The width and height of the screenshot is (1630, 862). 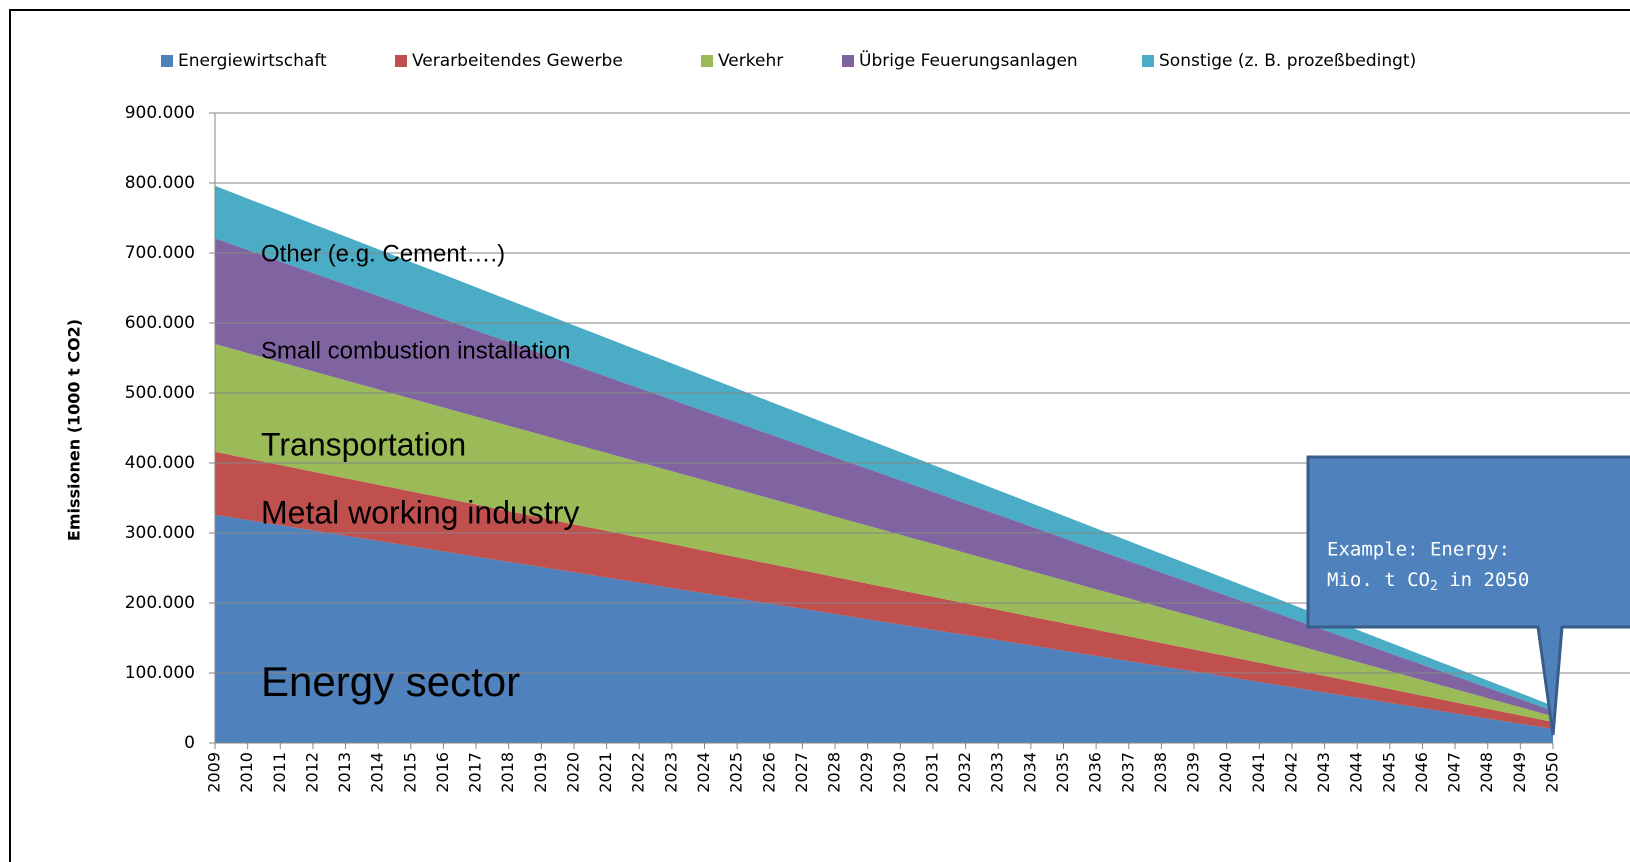 What do you see at coordinates (390, 681) in the screenshot?
I see `annotation: Energy sector` at bounding box center [390, 681].